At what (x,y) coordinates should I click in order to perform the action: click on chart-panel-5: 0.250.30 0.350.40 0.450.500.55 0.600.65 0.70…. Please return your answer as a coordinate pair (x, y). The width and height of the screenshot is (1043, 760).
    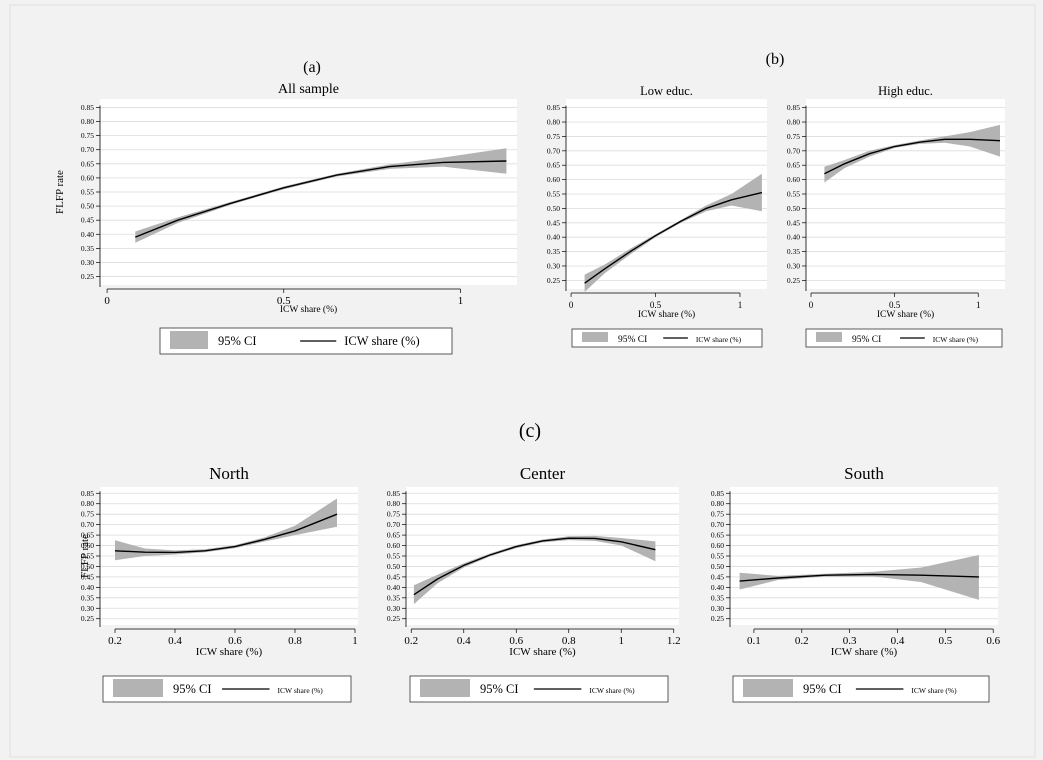
    Looking at the image, I should click on (534, 561).